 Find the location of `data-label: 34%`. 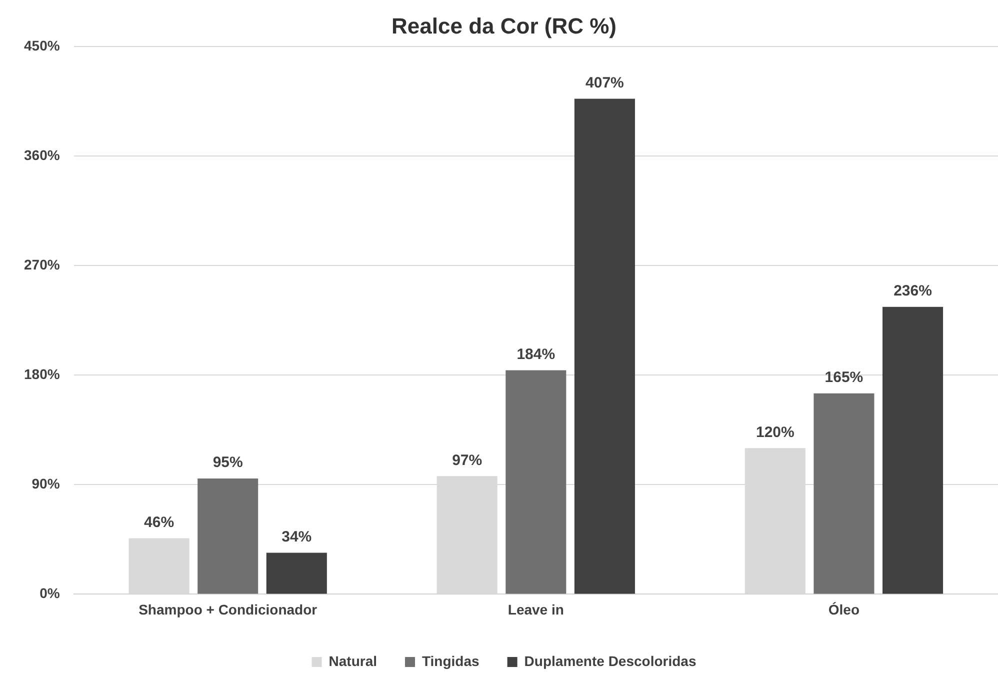

data-label: 34% is located at coordinates (297, 537).